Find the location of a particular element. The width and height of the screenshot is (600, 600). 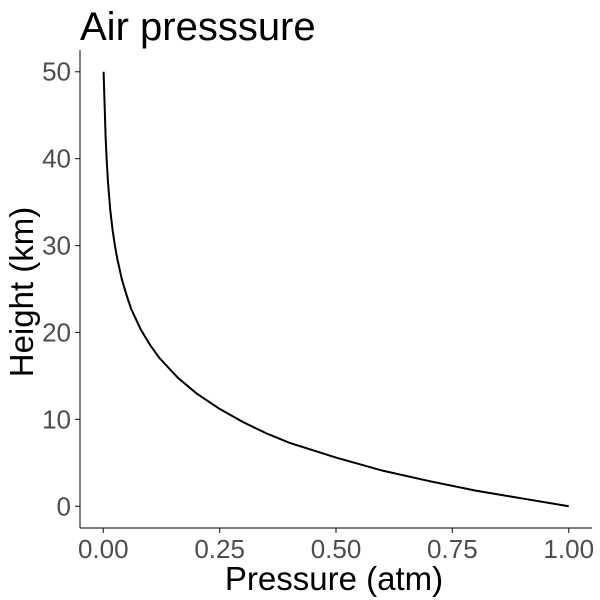

y-tick-label: 20 is located at coordinates (56, 332).